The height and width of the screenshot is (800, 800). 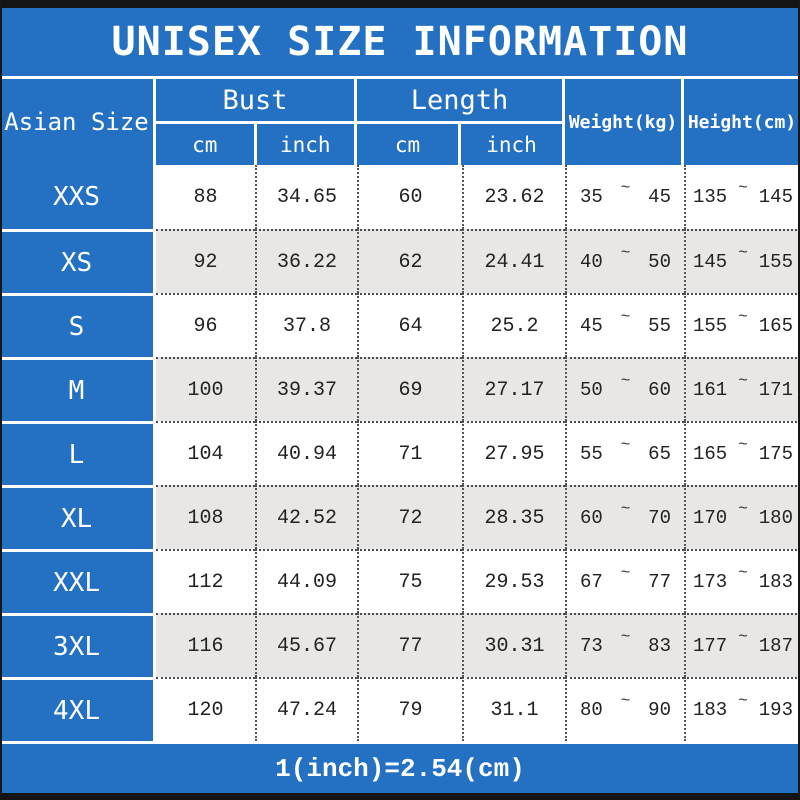 I want to click on height-min: 135, so click(x=710, y=197).